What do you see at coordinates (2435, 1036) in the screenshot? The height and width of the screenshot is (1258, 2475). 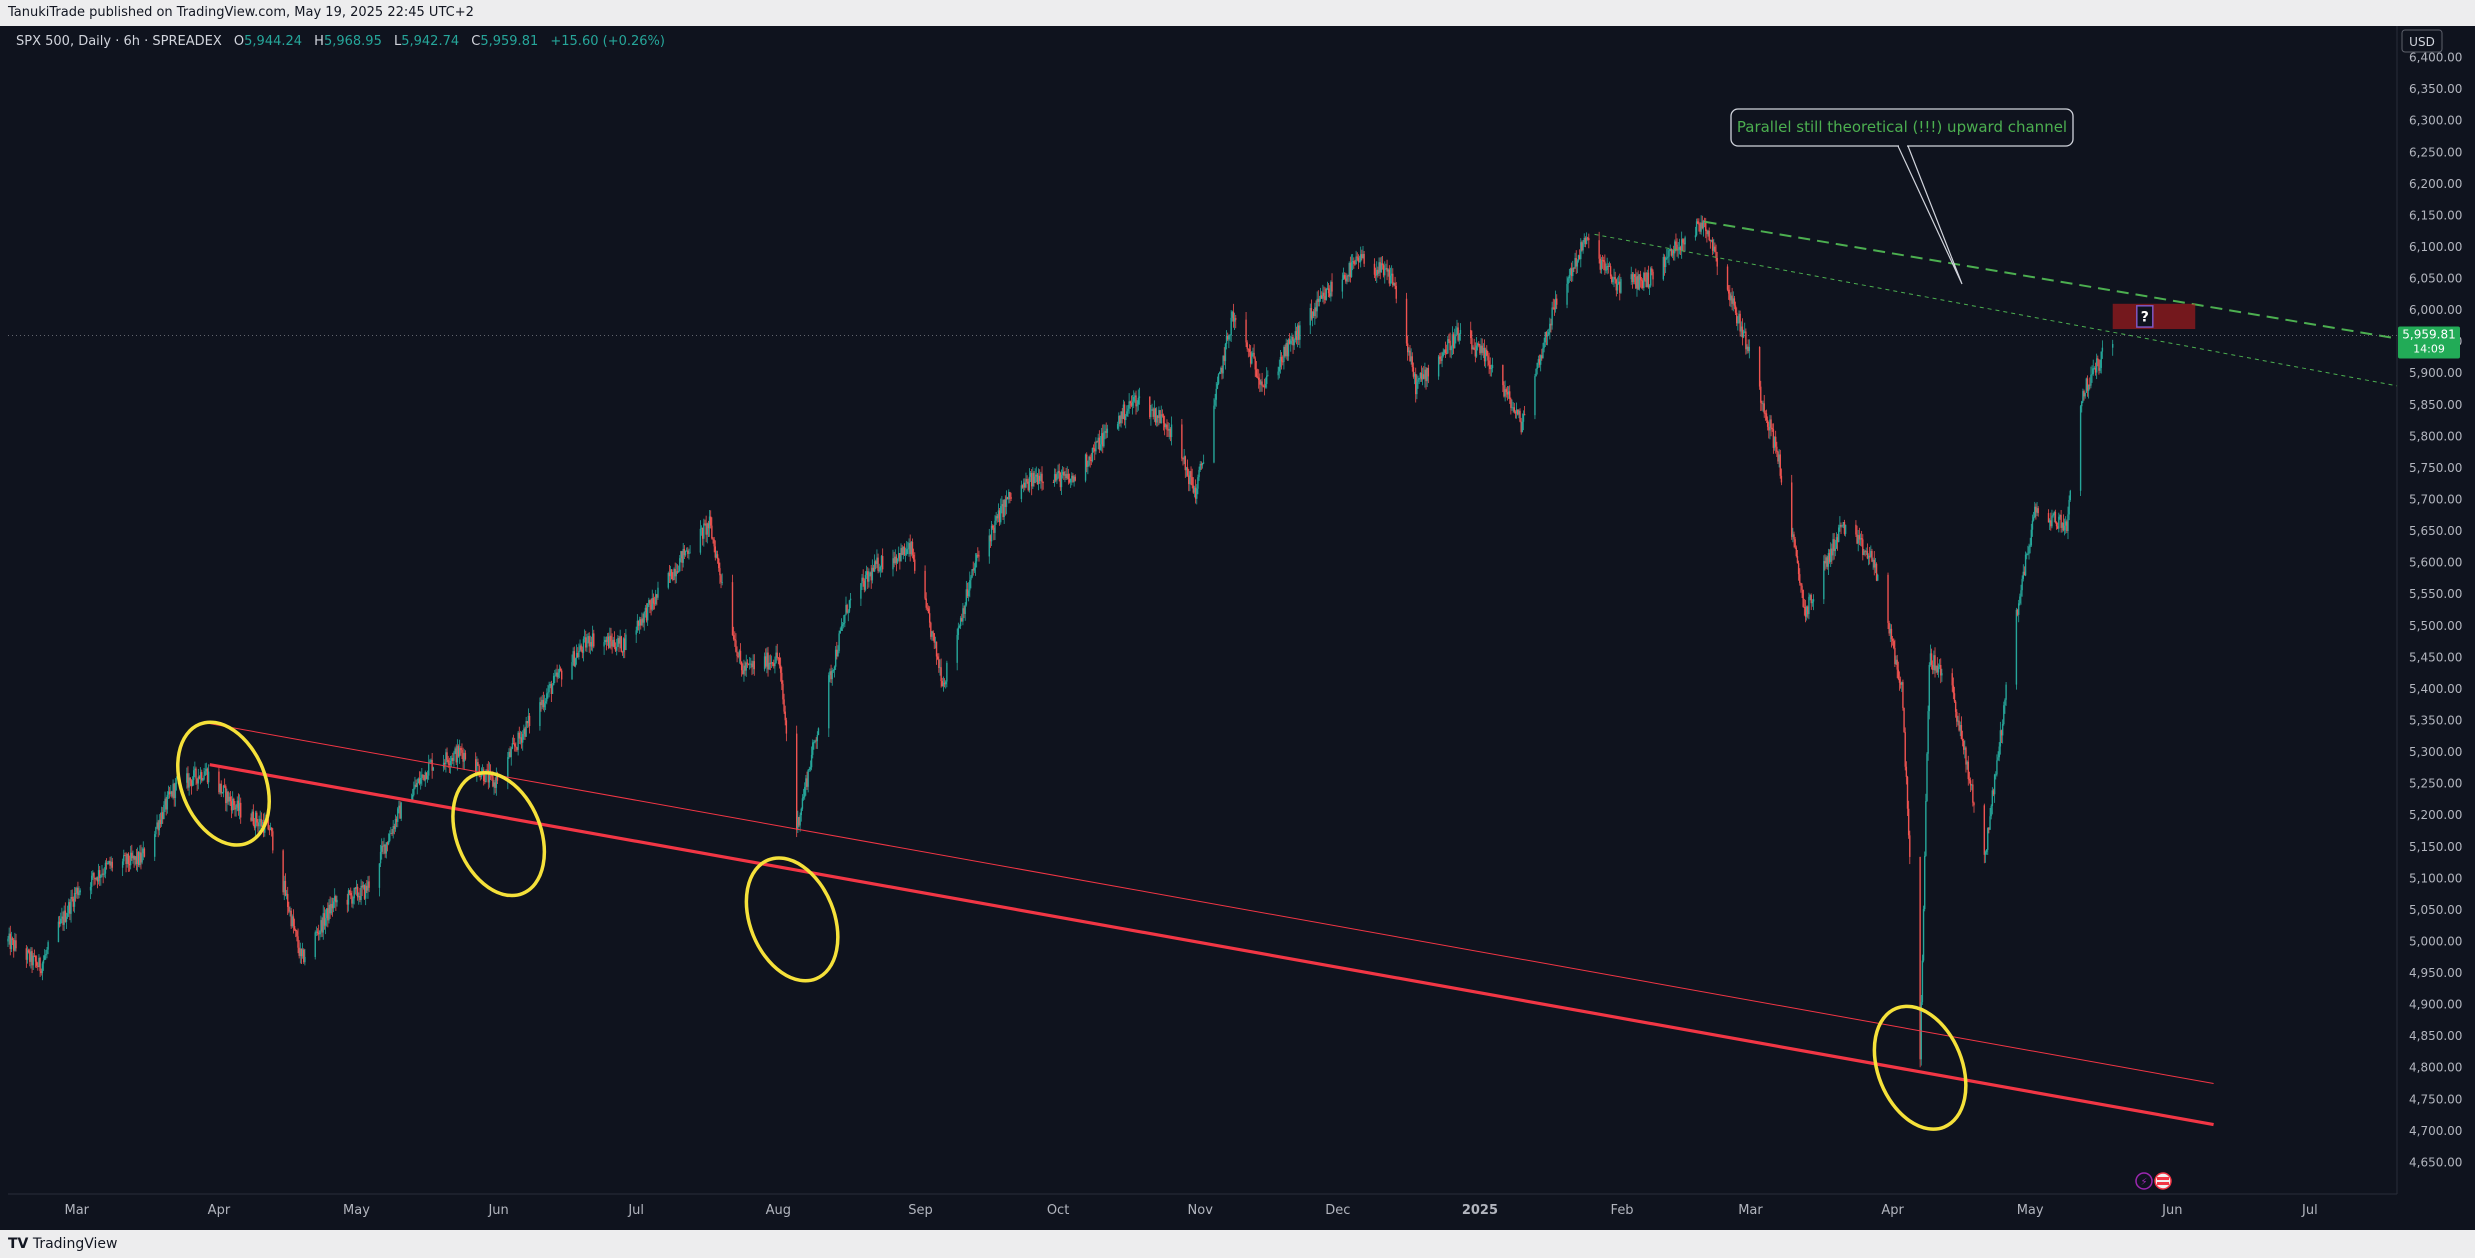 I see `y-tick-label: 4,850.00` at bounding box center [2435, 1036].